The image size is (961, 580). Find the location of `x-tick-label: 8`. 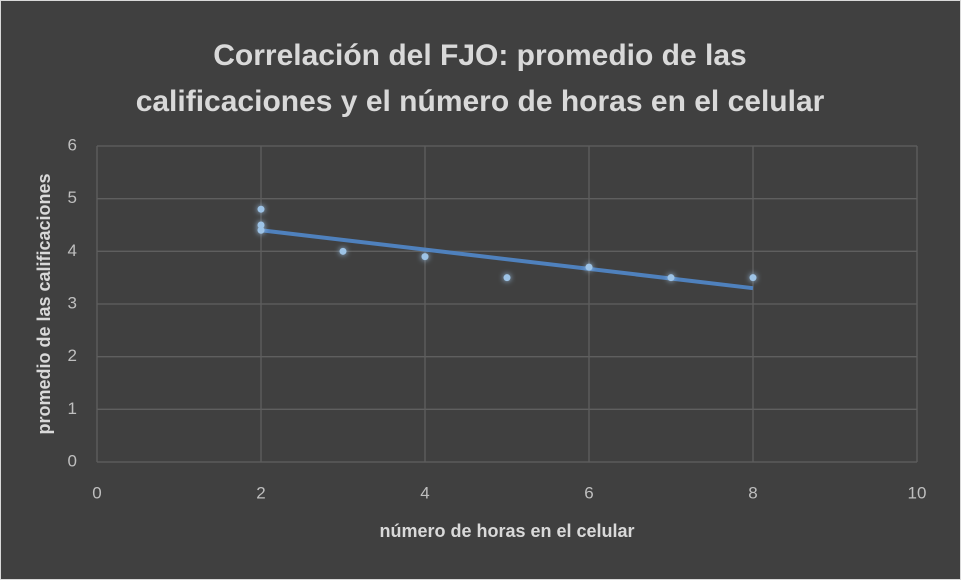

x-tick-label: 8 is located at coordinates (752, 492).